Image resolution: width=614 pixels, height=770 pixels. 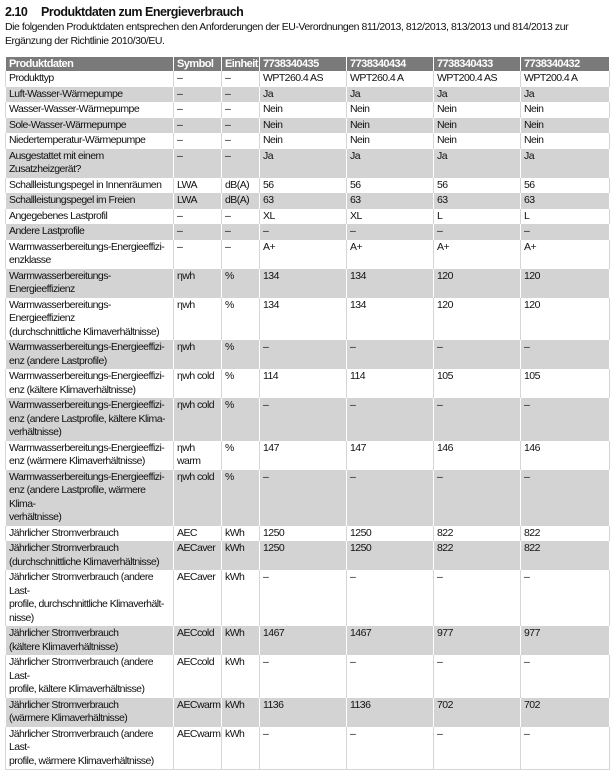 I want to click on cell-label: Luft-Wasser-Wärmepumpe, so click(x=89, y=94).